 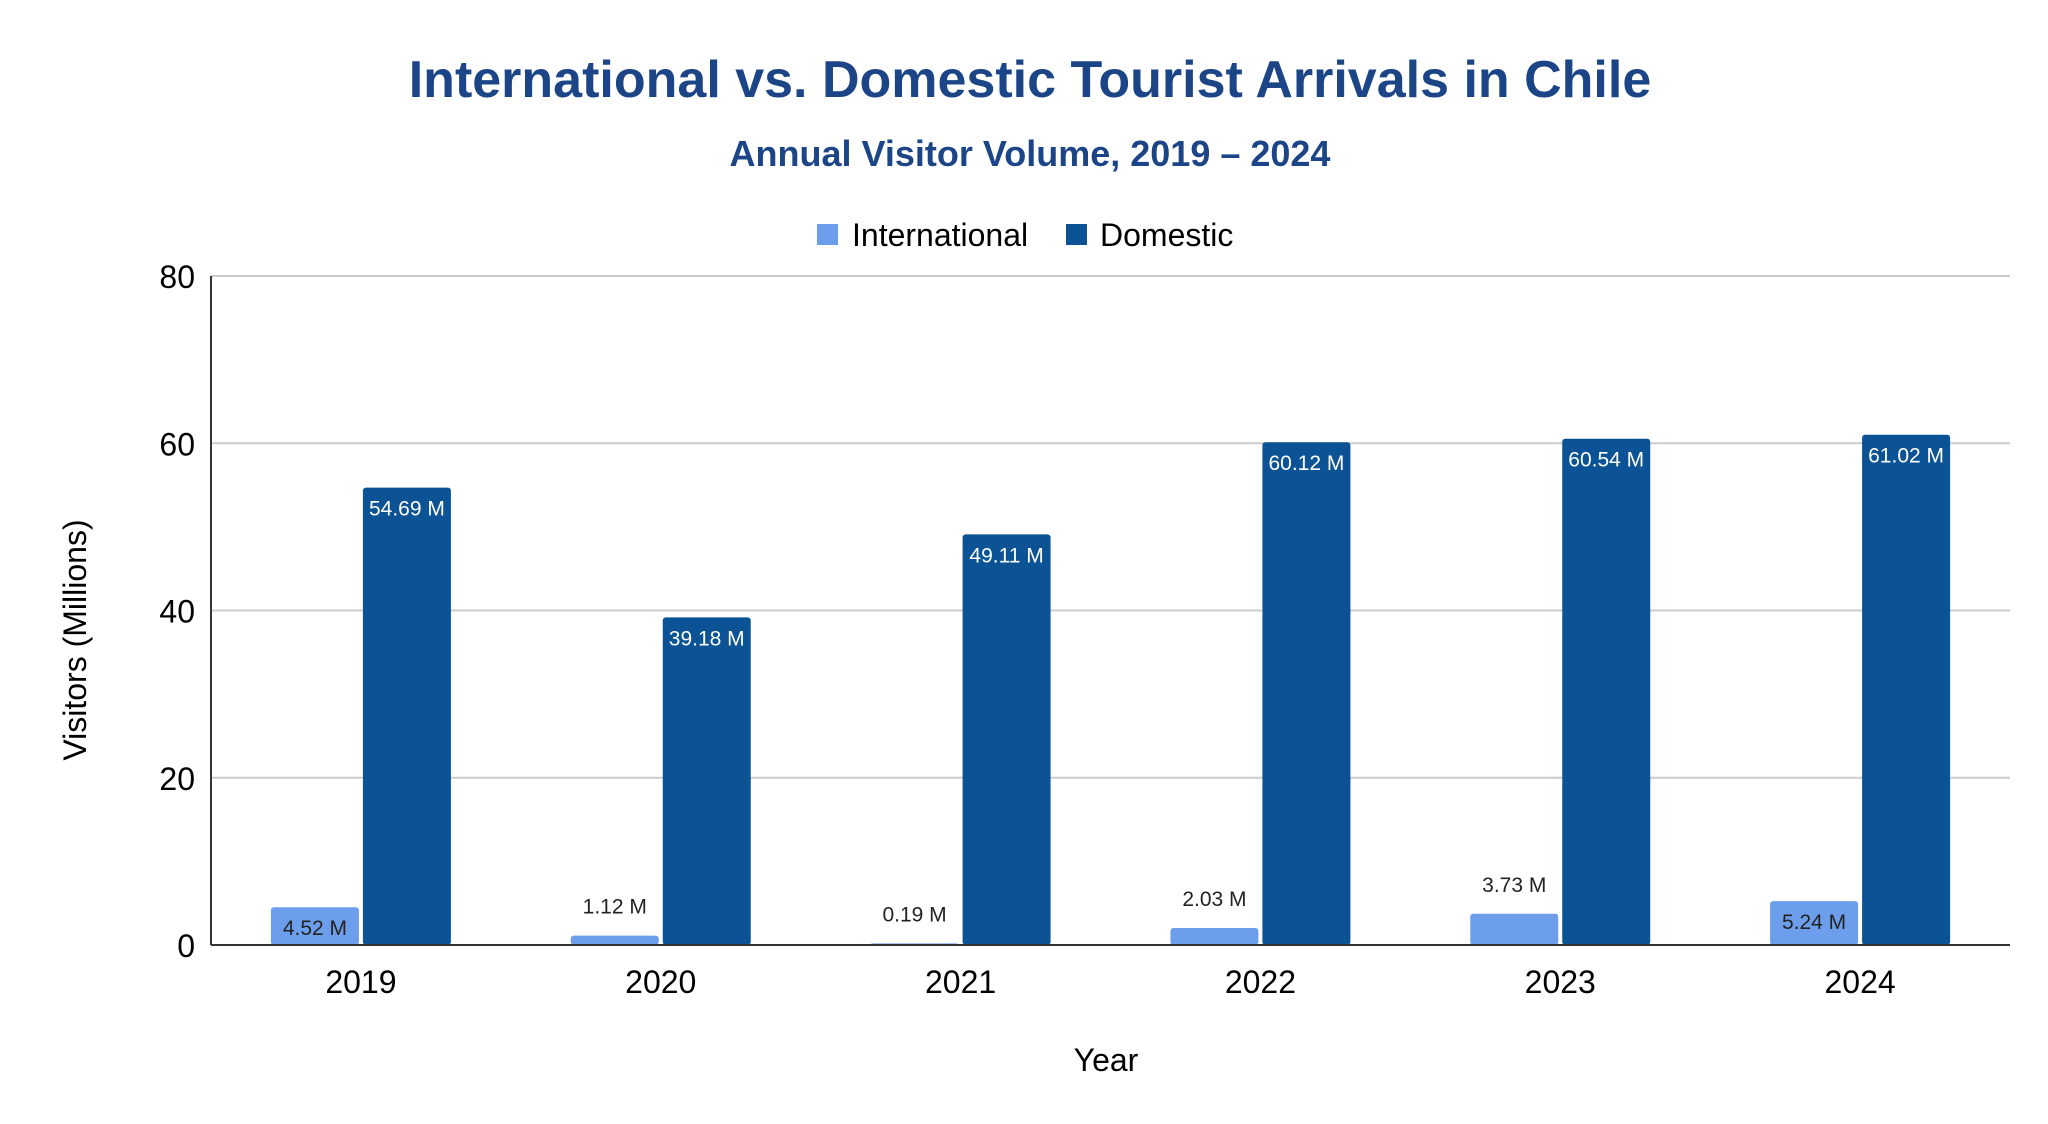 What do you see at coordinates (1906, 456) in the screenshot?
I see `data-label-domestic-2024: 61.02 M` at bounding box center [1906, 456].